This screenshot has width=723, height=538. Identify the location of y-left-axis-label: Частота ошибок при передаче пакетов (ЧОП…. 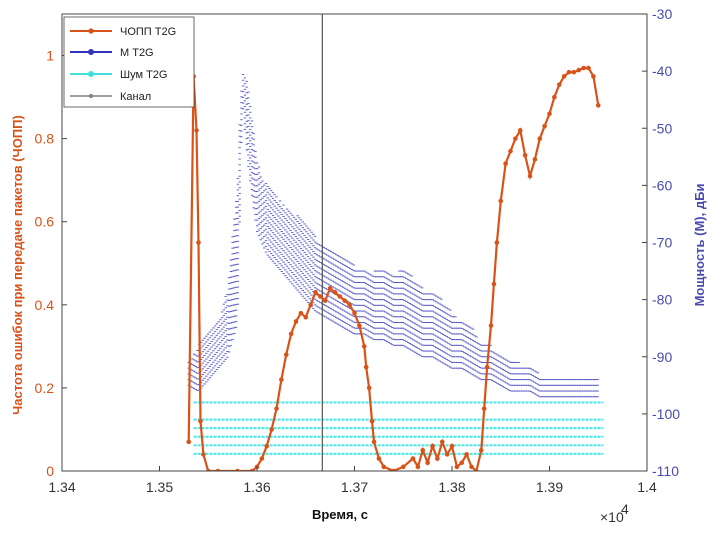
(17, 265).